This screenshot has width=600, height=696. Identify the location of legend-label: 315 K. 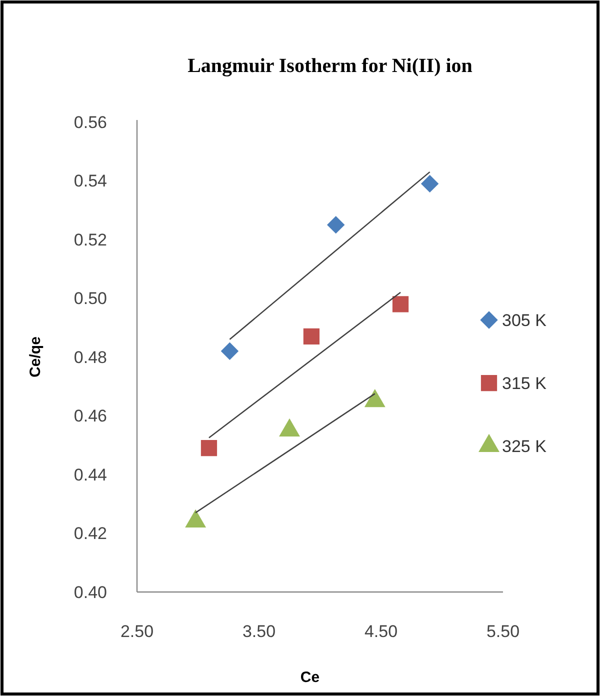
(525, 383).